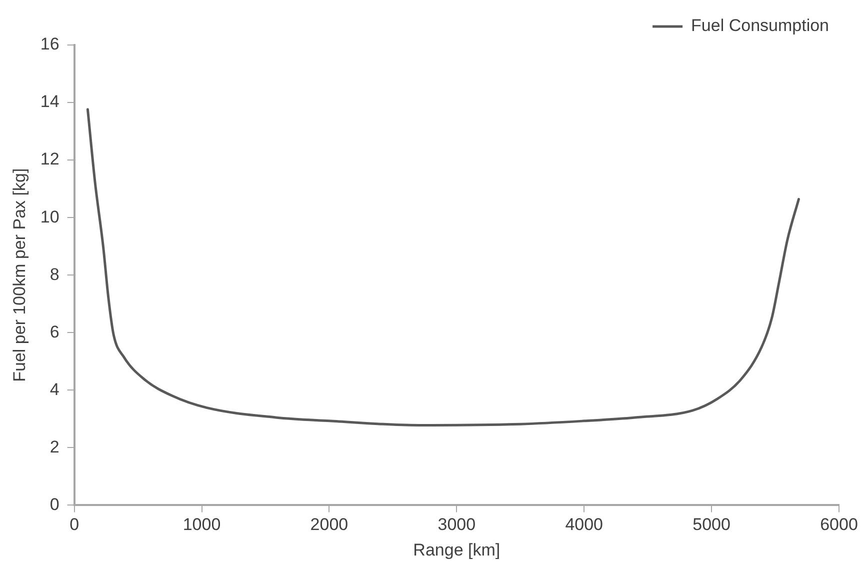 The image size is (861, 567). Describe the element at coordinates (55, 274) in the screenshot. I see `y-tick-label: 8` at that location.